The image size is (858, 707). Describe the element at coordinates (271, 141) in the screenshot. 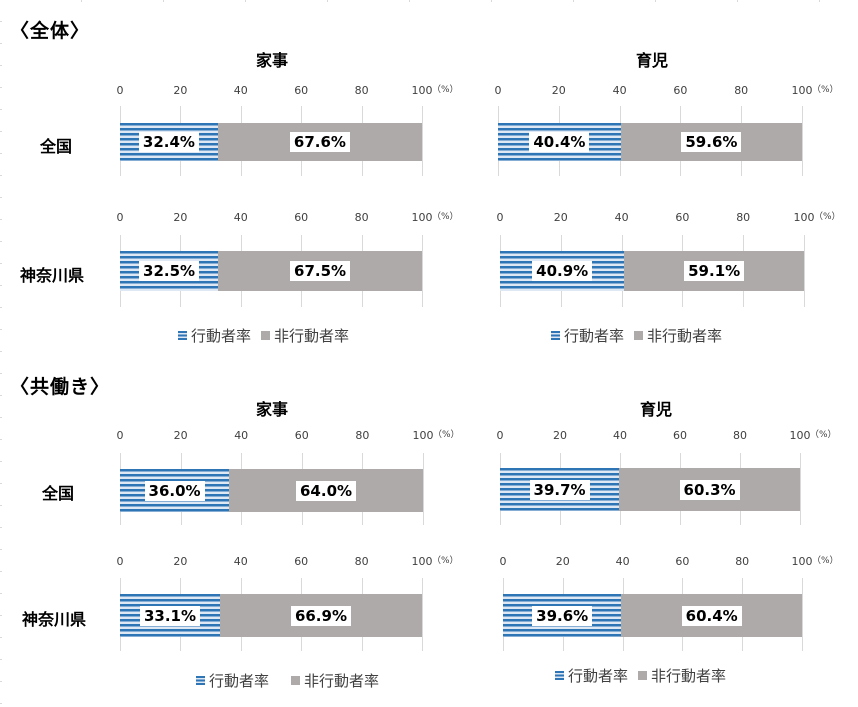

I see `plot-area: 32.4% 67.6%` at that location.